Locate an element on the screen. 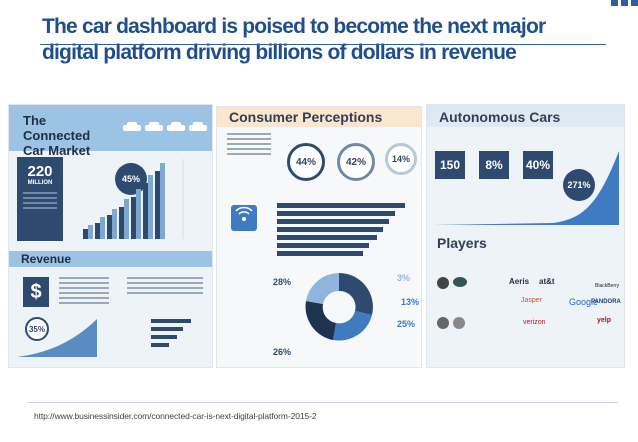 The image size is (638, 442). autonomous-growth-circle: 271% is located at coordinates (579, 185).